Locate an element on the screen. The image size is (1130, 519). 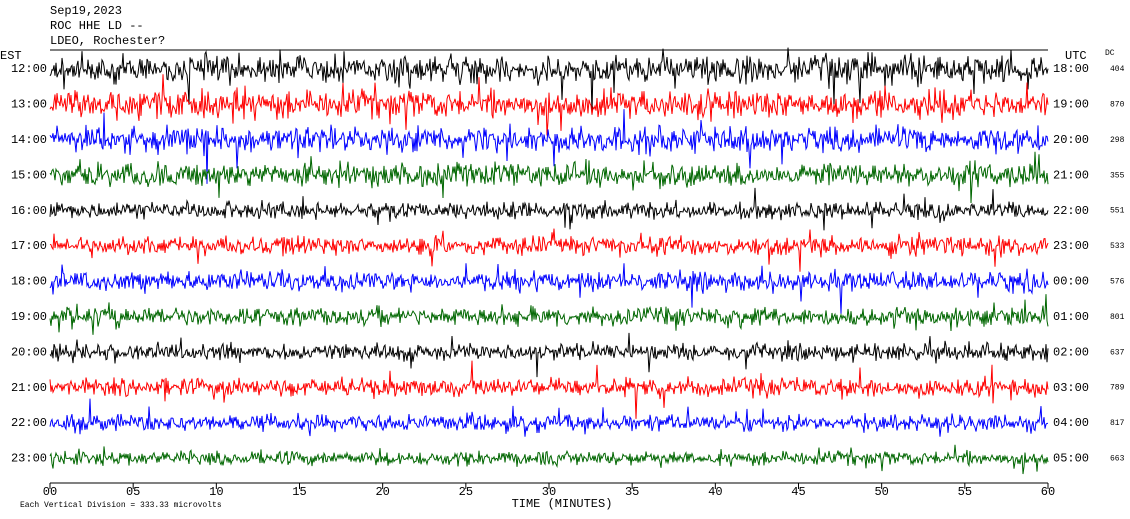
utc-hour-label: 18:00 is located at coordinates (1071, 69).